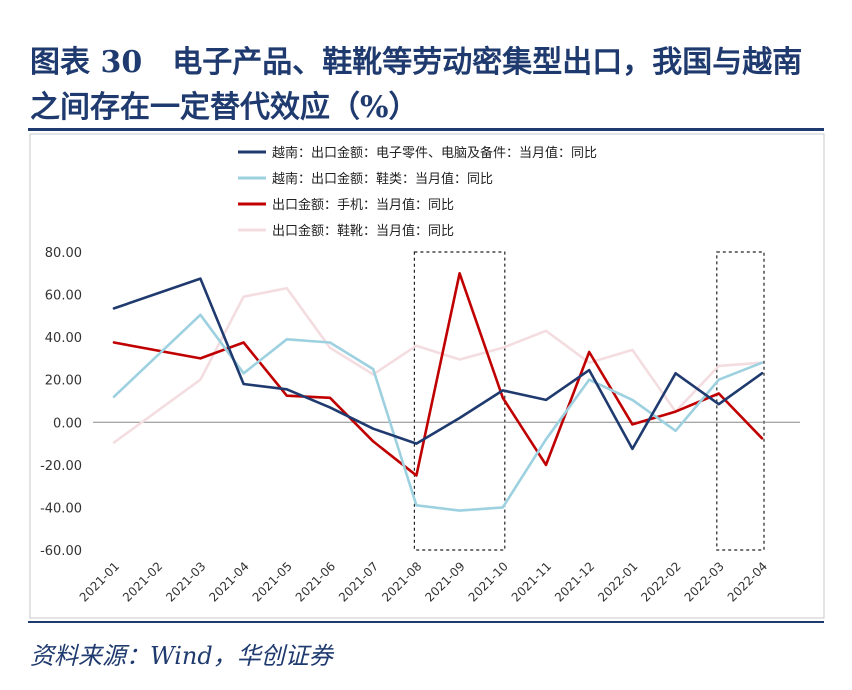 This screenshot has height=690, width=852. I want to click on legend-label: 越南：出口金额：电子零件、电脑及备件：当月值：同比, so click(434, 153).